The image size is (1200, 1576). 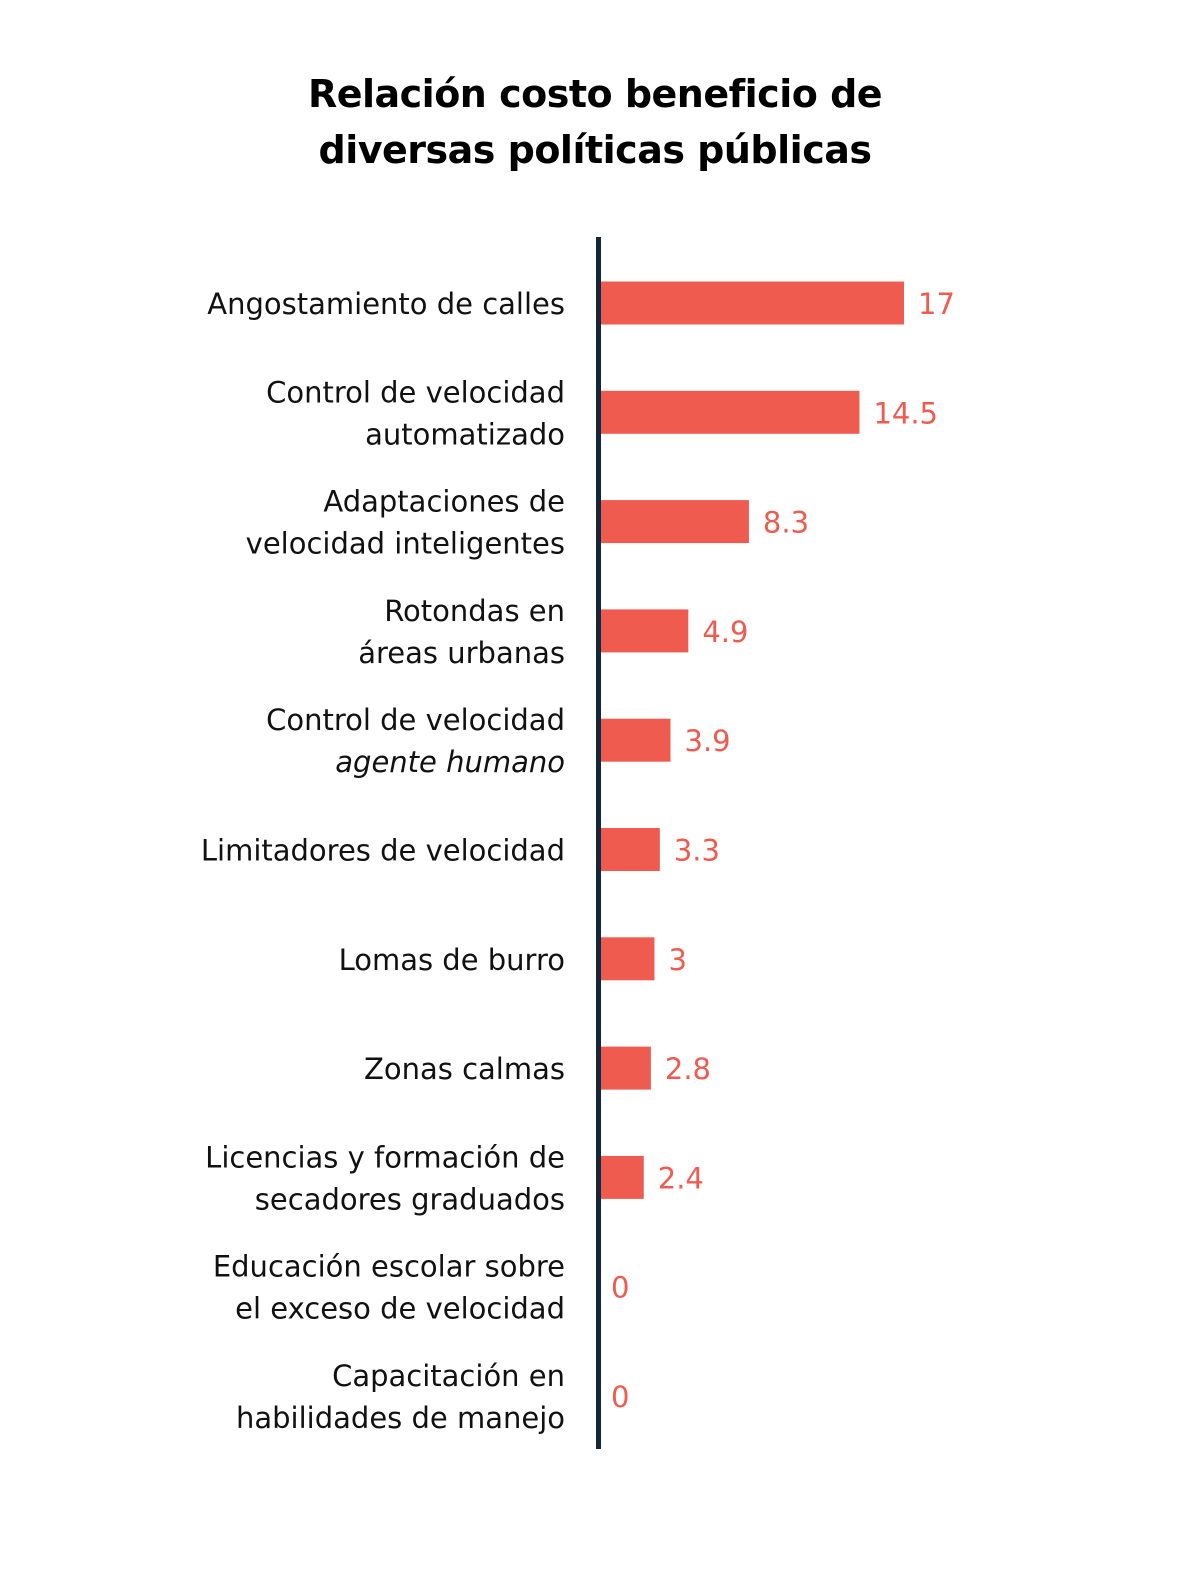 What do you see at coordinates (444, 502) in the screenshot?
I see `category-label-3-line-1: Adaptaciones de` at bounding box center [444, 502].